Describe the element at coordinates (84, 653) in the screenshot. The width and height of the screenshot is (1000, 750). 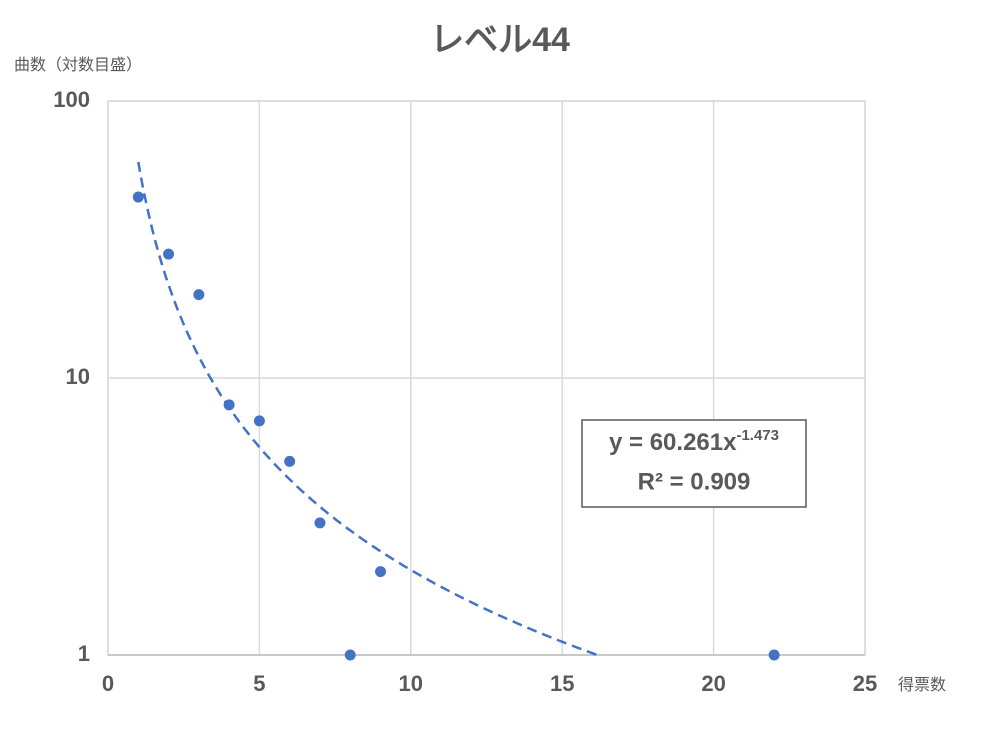
I see `y-tick-label: 1` at that location.